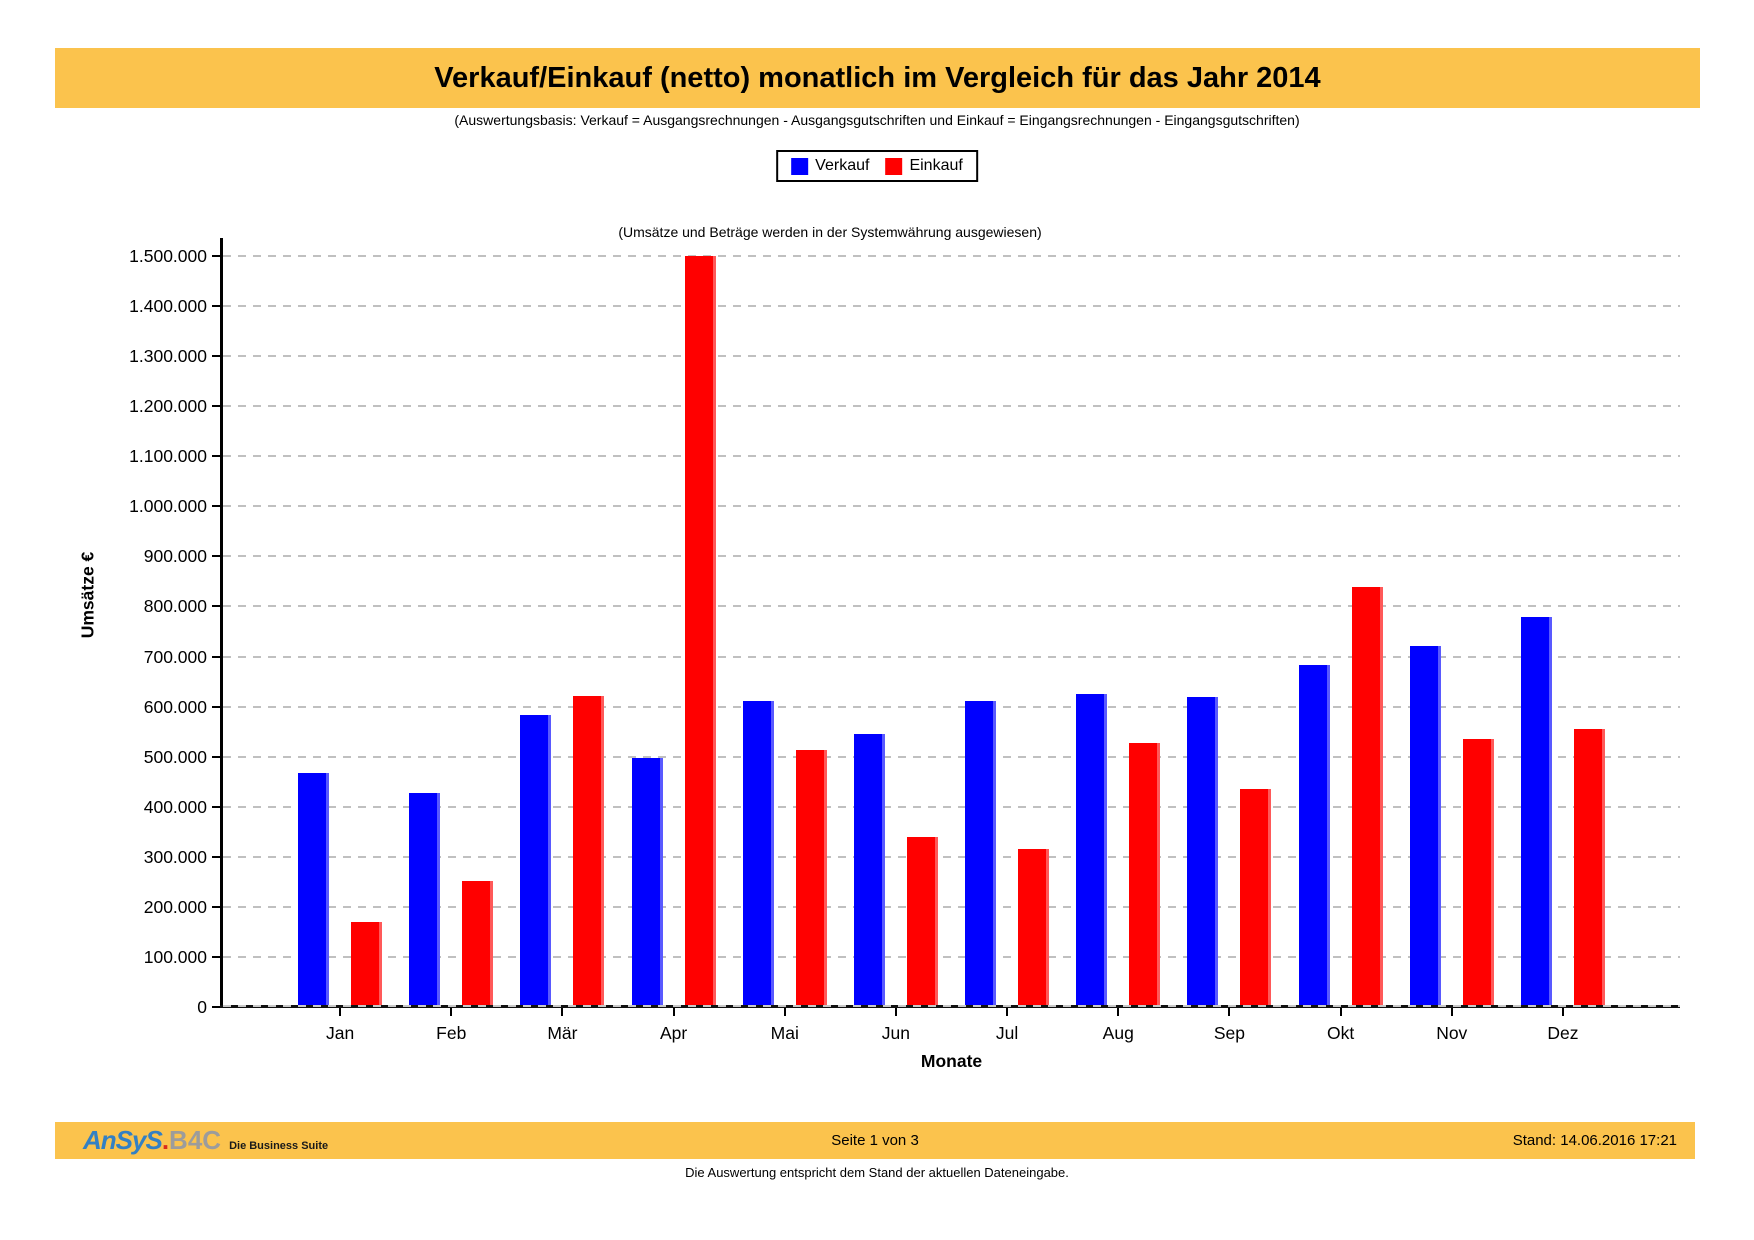 Image resolution: width=1754 pixels, height=1240 pixels. Describe the element at coordinates (175, 556) in the screenshot. I see `y-tick-label: 900.000` at that location.